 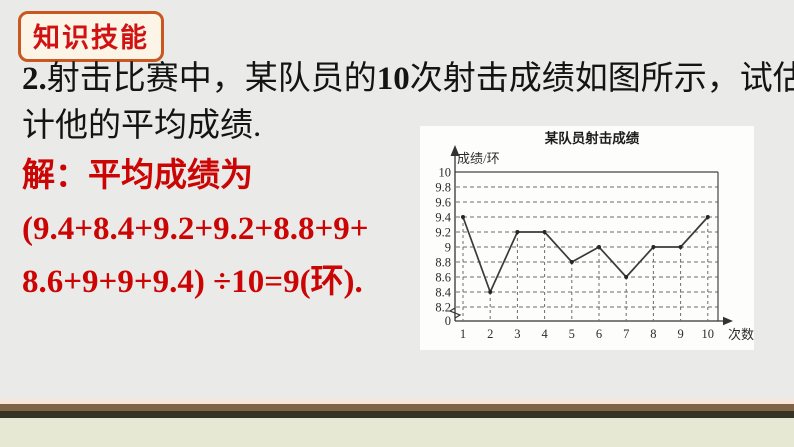 What do you see at coordinates (592, 138) in the screenshot?
I see `svg-text: 某队员射击成绩` at bounding box center [592, 138].